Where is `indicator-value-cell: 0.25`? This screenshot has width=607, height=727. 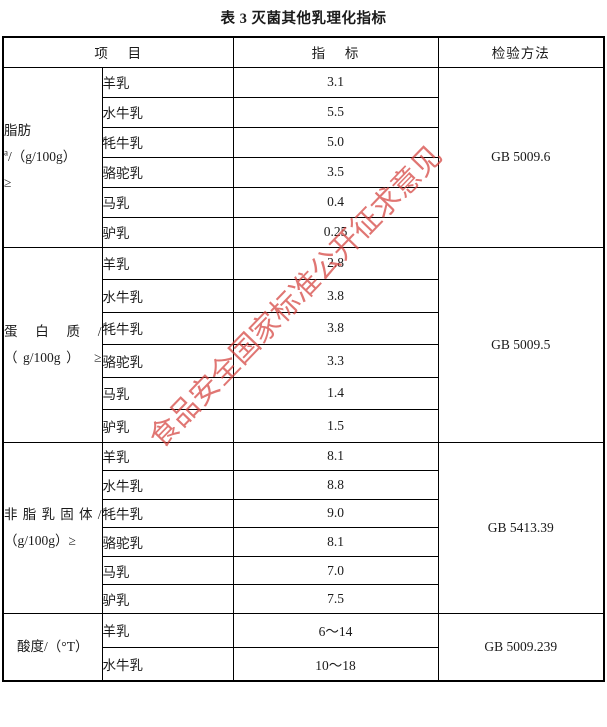
indicator-value-cell: 0.25 is located at coordinates (335, 232).